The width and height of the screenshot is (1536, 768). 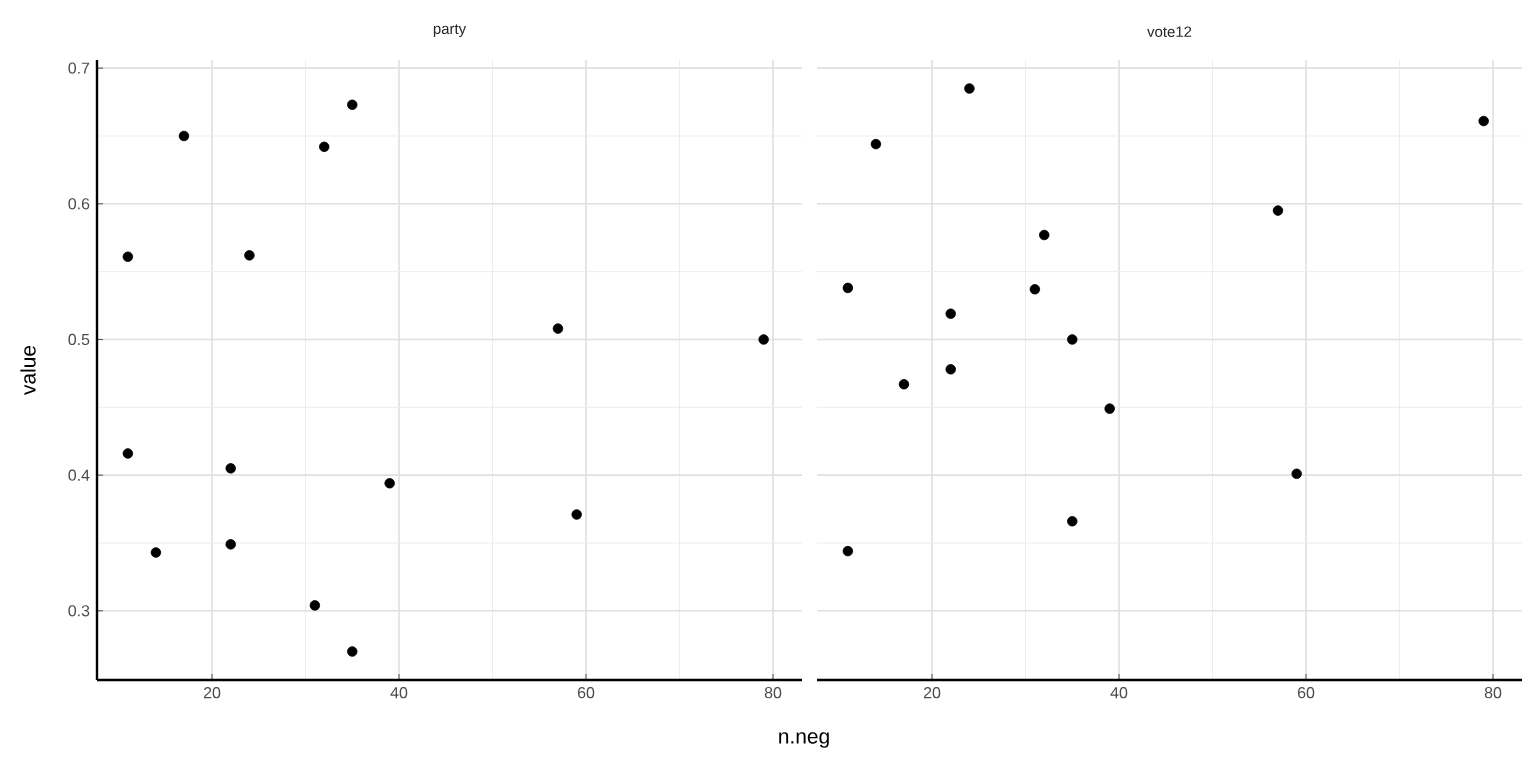 I want to click on y-tick-label: 0.3, so click(x=79, y=611).